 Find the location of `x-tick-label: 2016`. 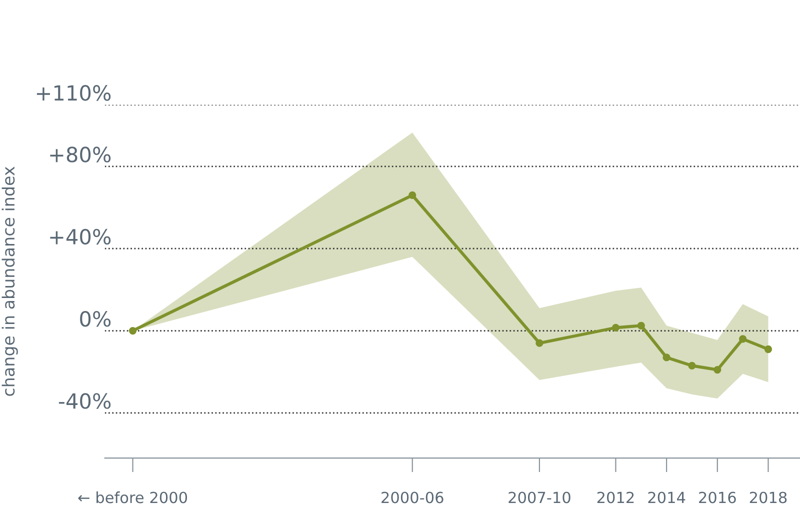

x-tick-label: 2016 is located at coordinates (717, 498).